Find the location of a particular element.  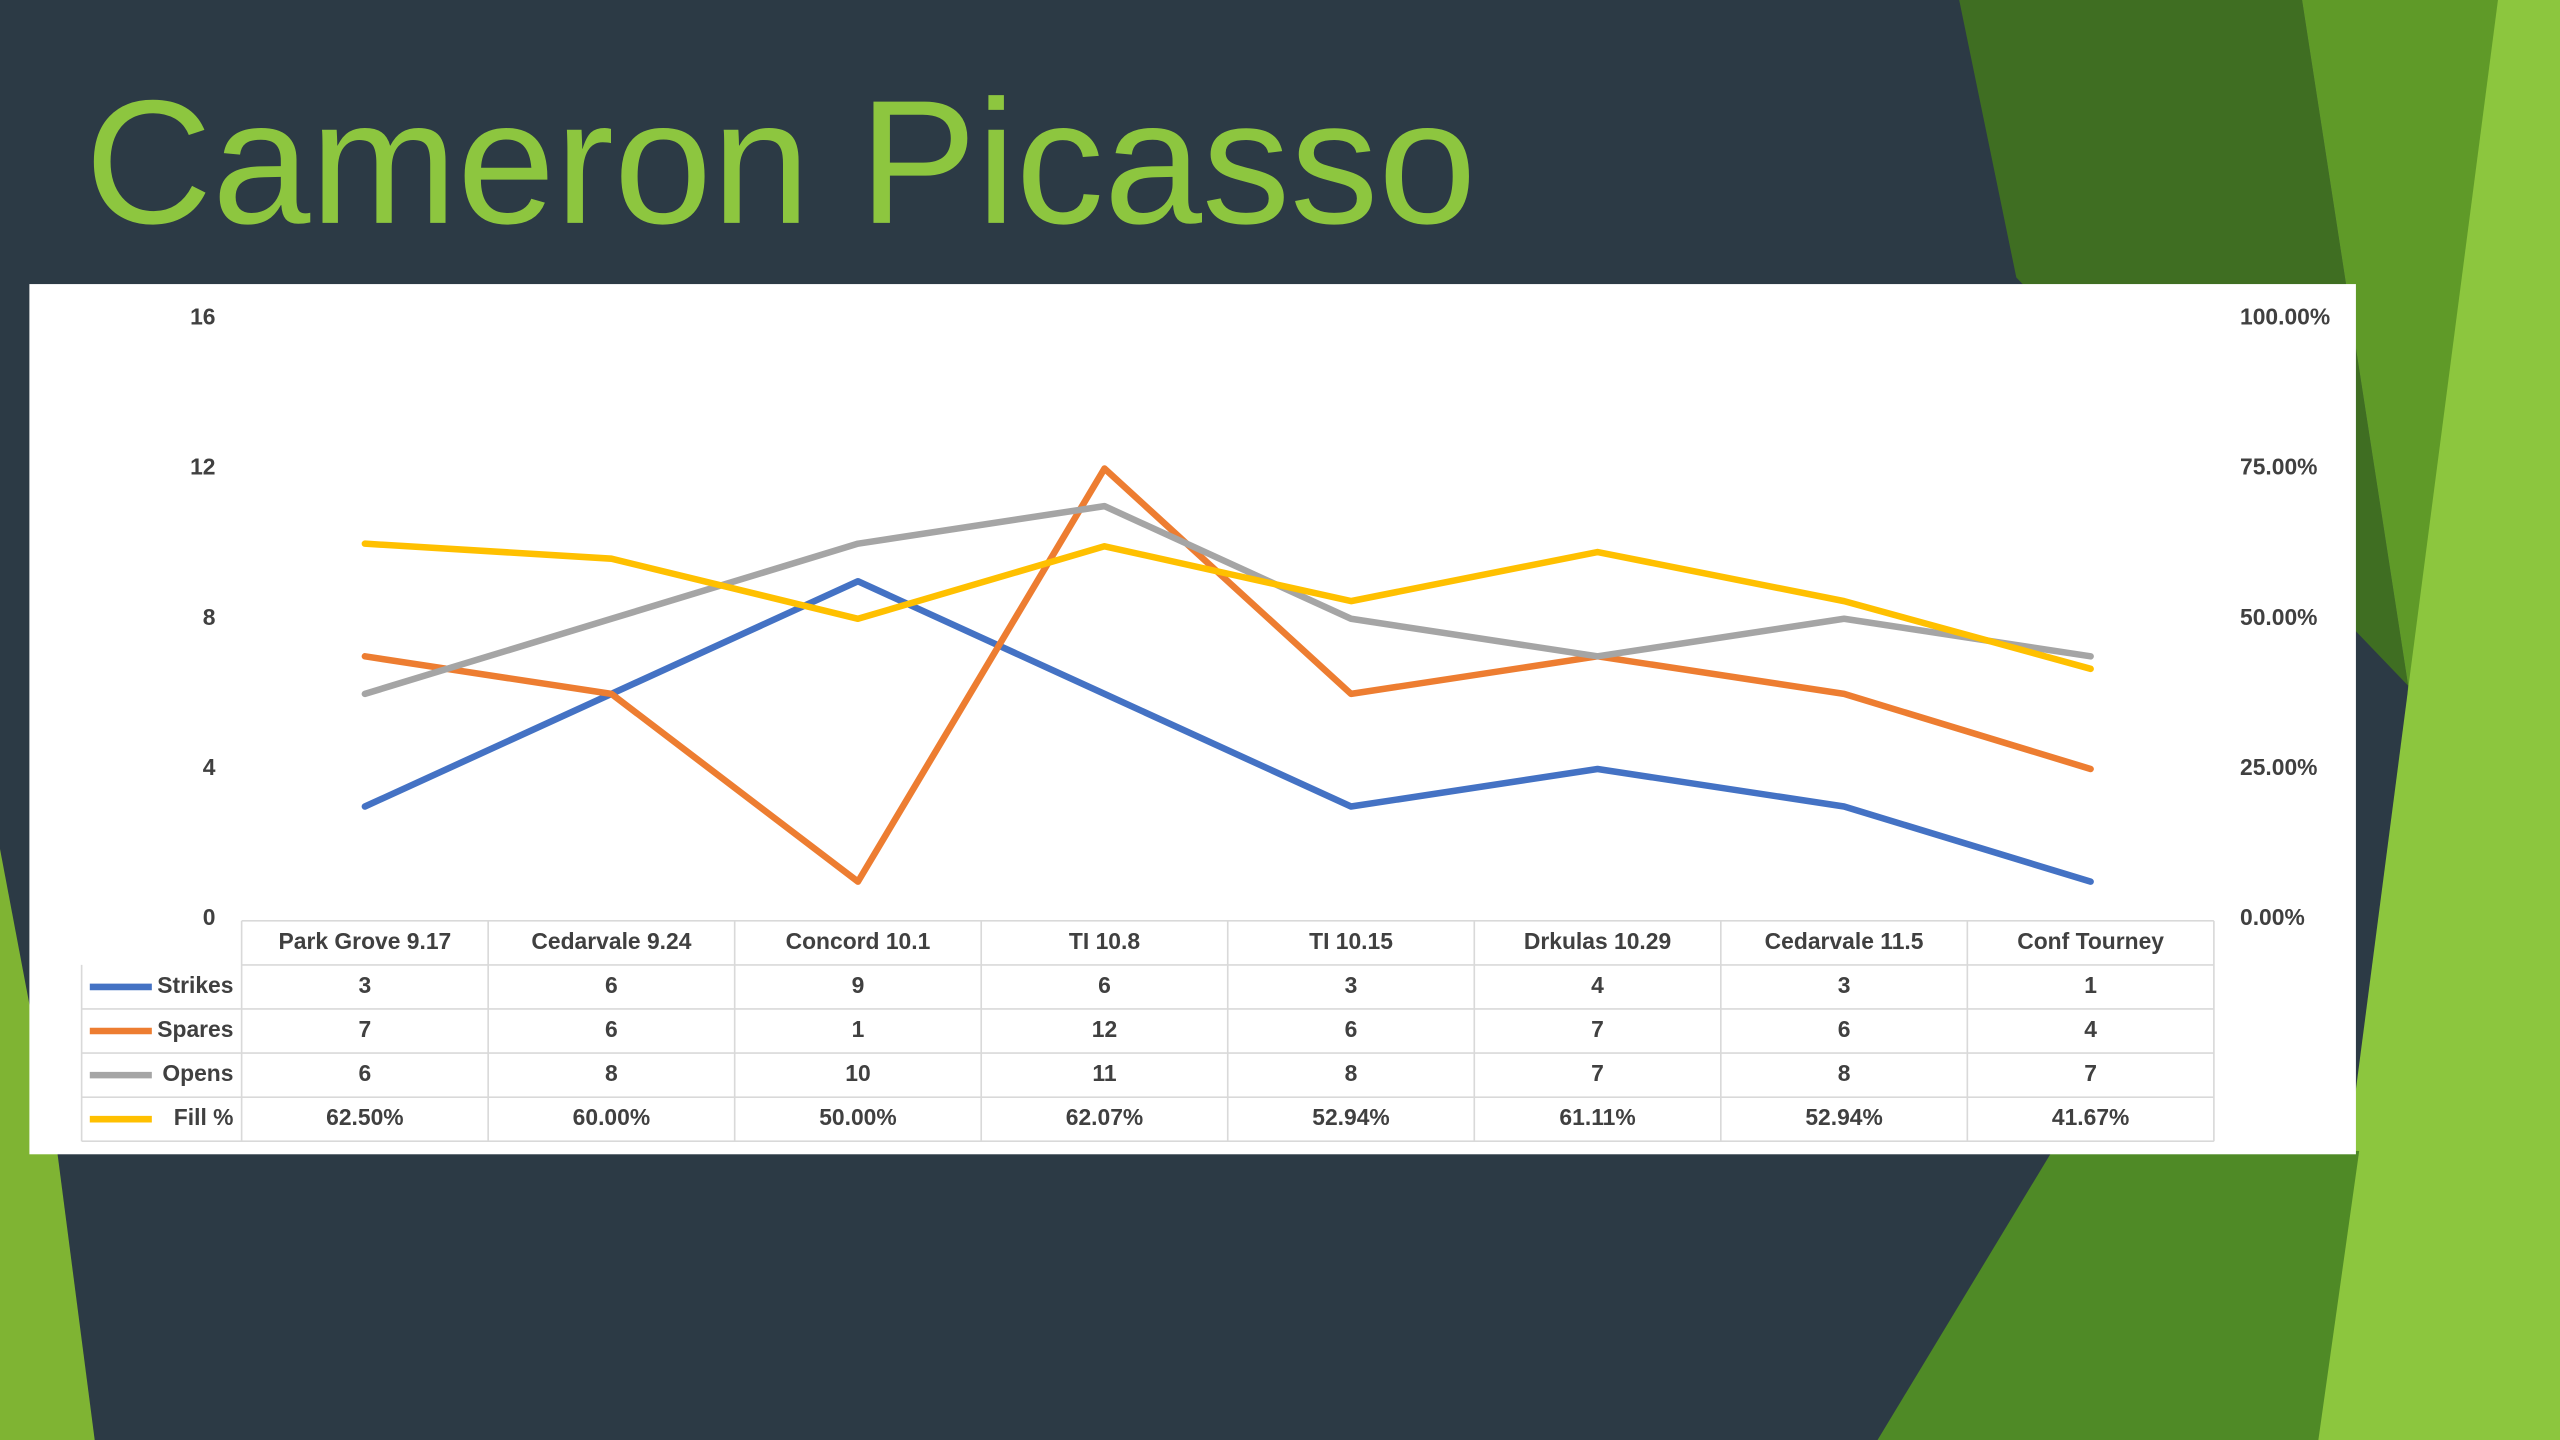

x-tick-label: Drkulas 10.29 is located at coordinates (1597, 941).